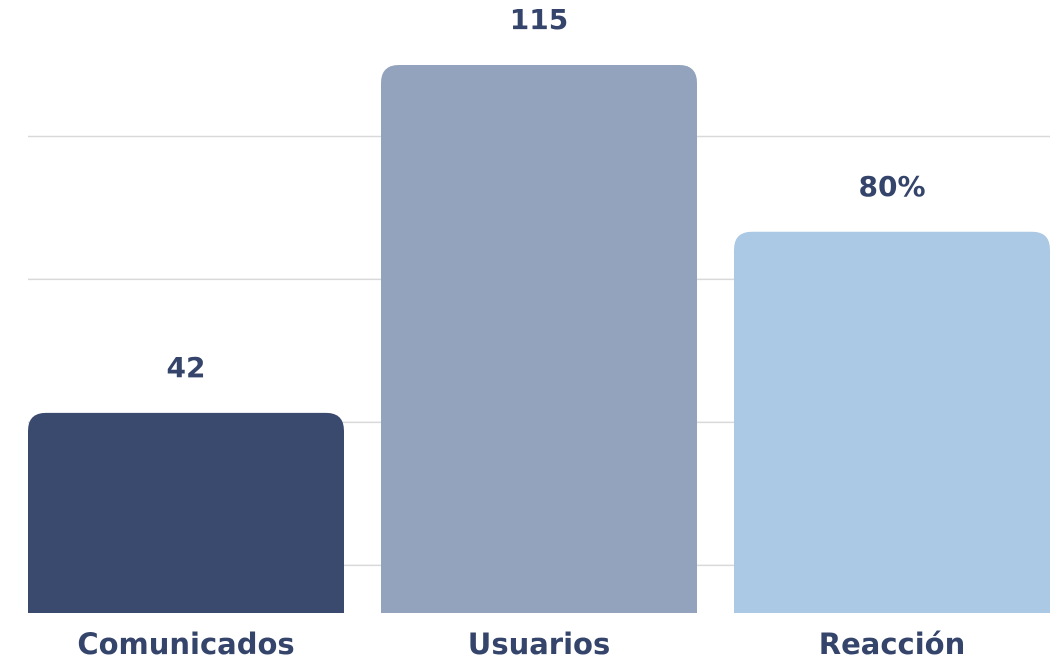  I want to click on x-tick-label: Usuarios, so click(539, 644).